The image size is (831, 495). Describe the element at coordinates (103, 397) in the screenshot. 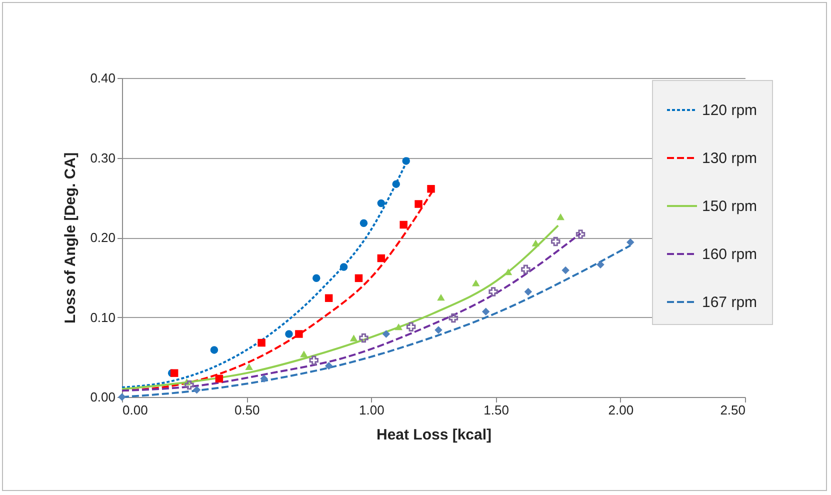

I see `y-tick-label: 0.00` at that location.